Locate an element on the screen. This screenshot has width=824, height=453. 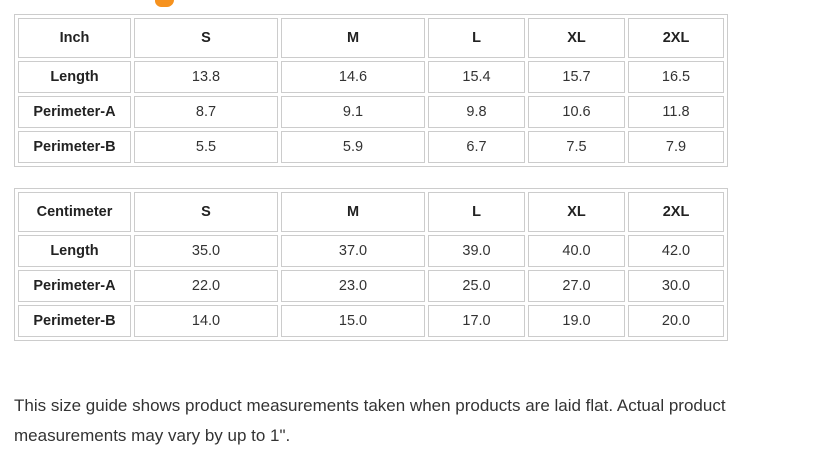
size-table-centimeter-header: Centimeter S M L XL 2XL is located at coordinates (371, 212).